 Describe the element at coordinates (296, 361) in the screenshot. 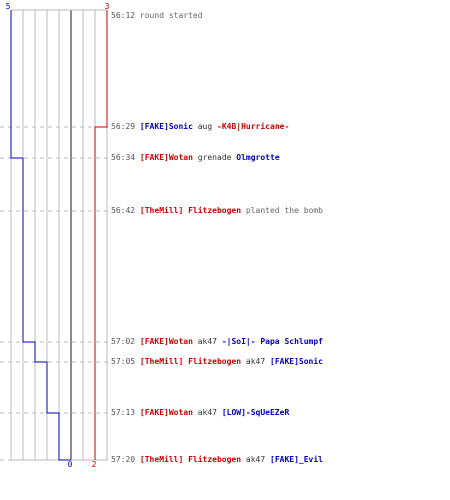

I see `event-victim: [FAKE]Sonic` at that location.